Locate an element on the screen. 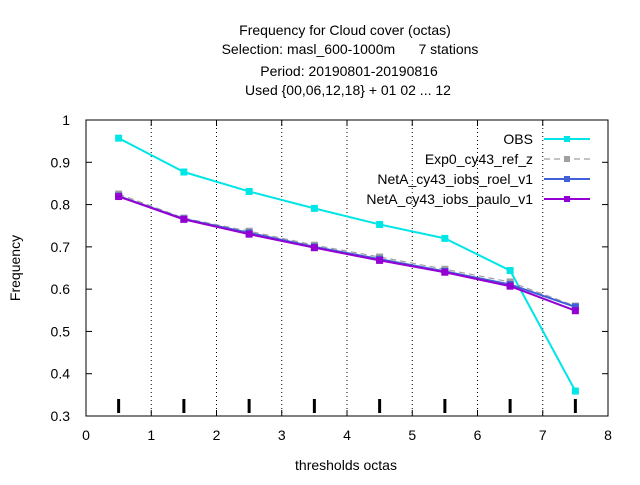 Image resolution: width=640 pixels, height=485 pixels. y-tick-label: 0.7 is located at coordinates (61, 247).